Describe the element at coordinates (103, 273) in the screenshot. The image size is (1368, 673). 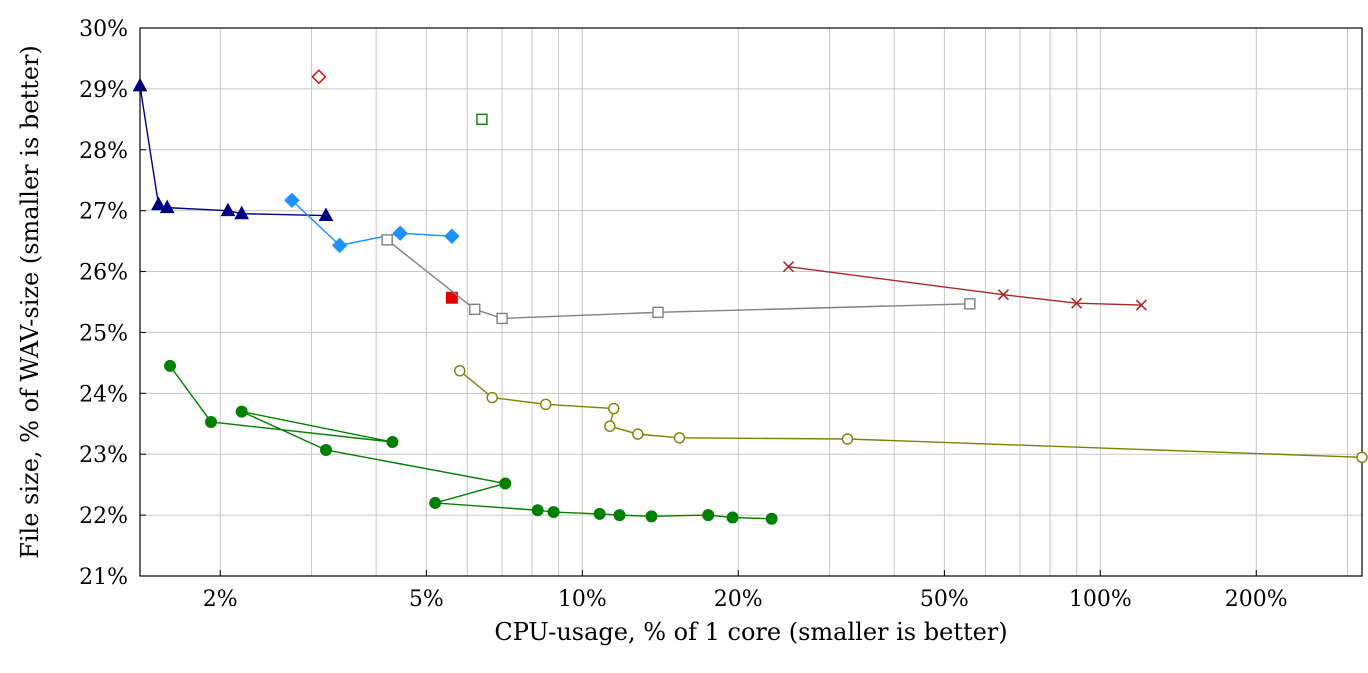
I see `y-tick-label: 26%` at that location.